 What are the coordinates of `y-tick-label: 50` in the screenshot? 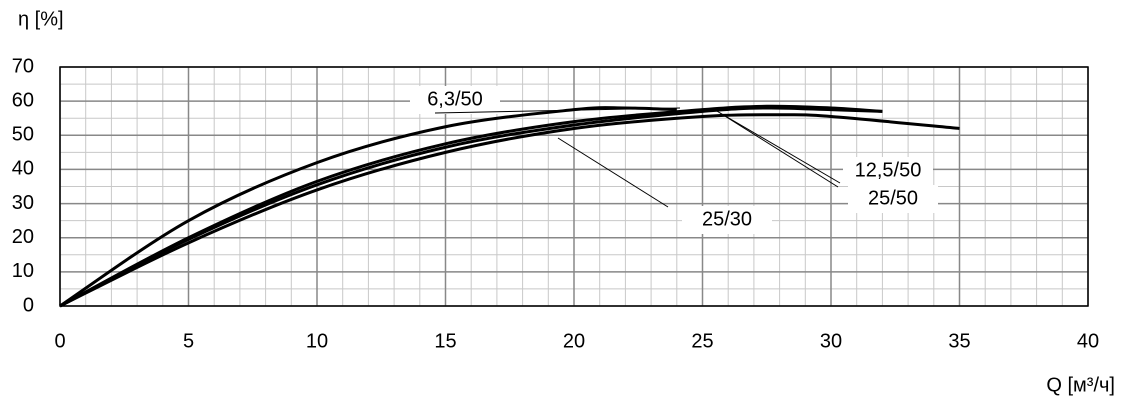 It's located at (23, 135).